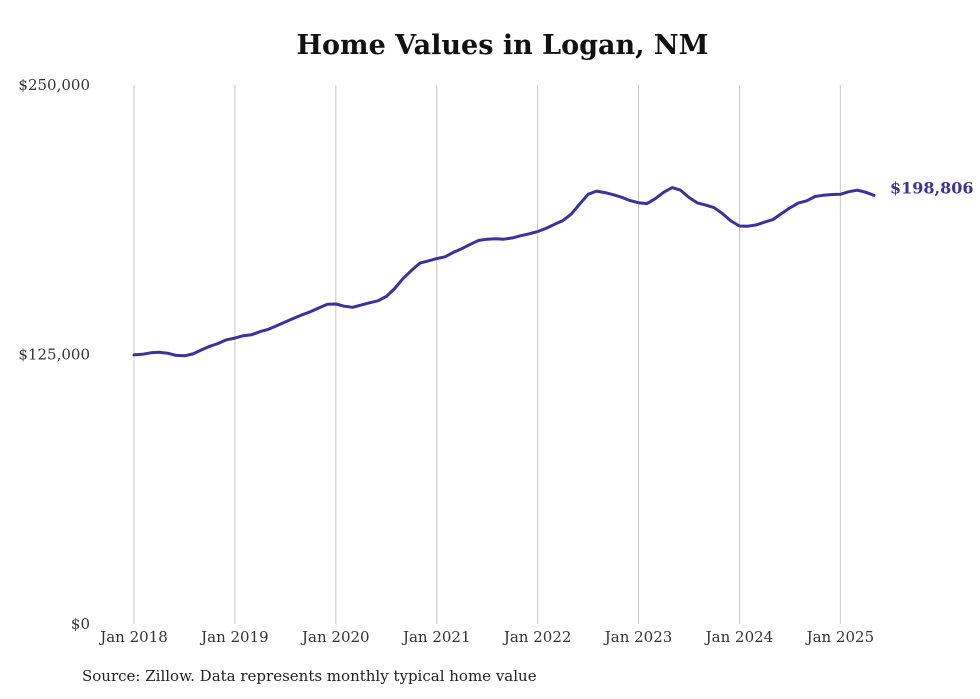 This screenshot has width=980, height=699. Describe the element at coordinates (739, 637) in the screenshot. I see `x-tick-label: Jan 2024` at that location.